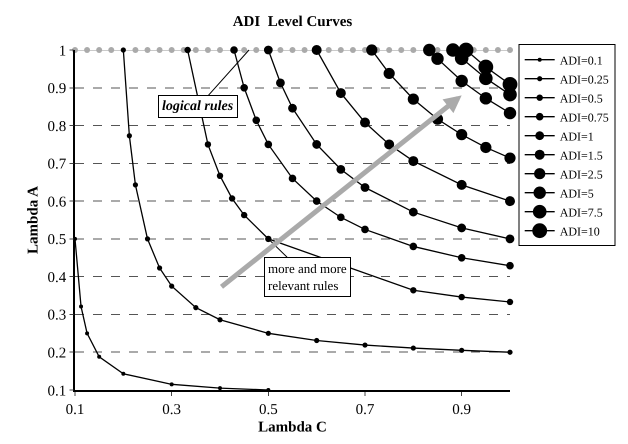  What do you see at coordinates (581, 174) in the screenshot?
I see `legend-label: ADI=2.5` at bounding box center [581, 174].